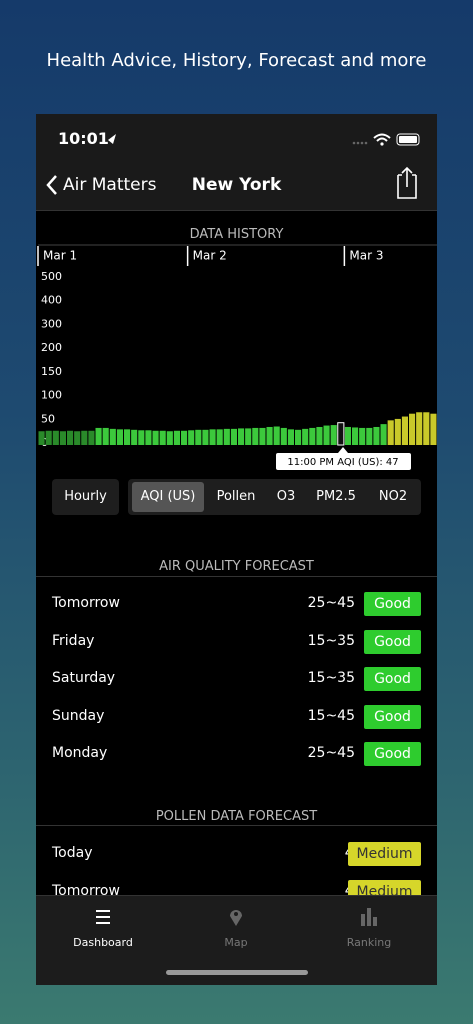 This screenshot has height=1024, width=473. I want to click on forecast-day: Friday, so click(73, 640).